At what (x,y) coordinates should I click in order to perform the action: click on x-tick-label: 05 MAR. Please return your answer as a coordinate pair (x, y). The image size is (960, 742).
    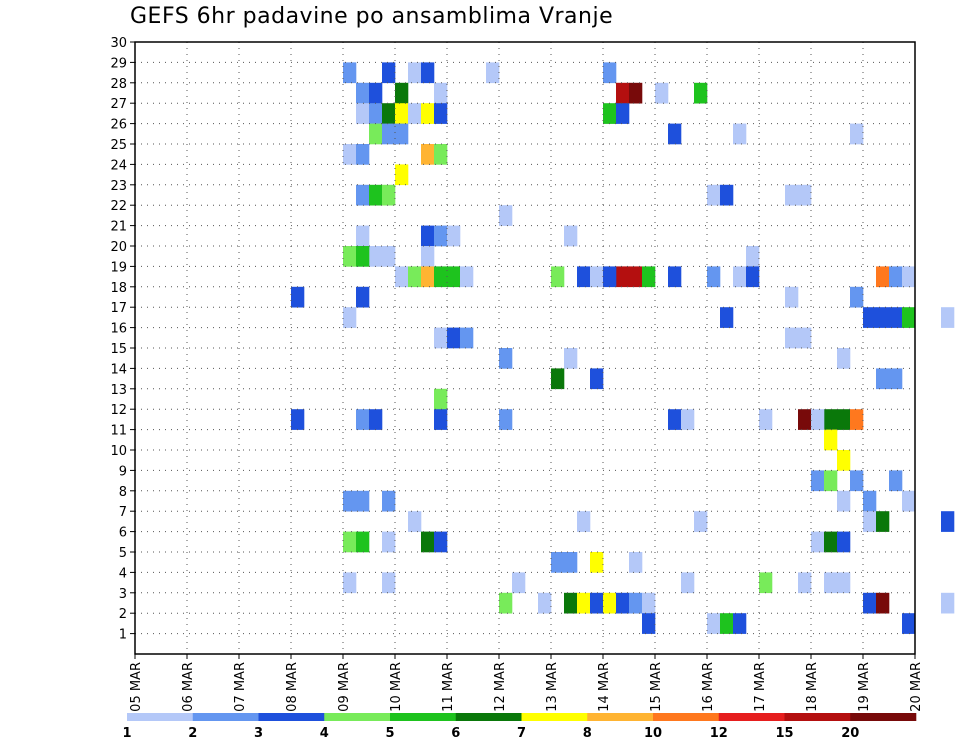
    Looking at the image, I should click on (136, 687).